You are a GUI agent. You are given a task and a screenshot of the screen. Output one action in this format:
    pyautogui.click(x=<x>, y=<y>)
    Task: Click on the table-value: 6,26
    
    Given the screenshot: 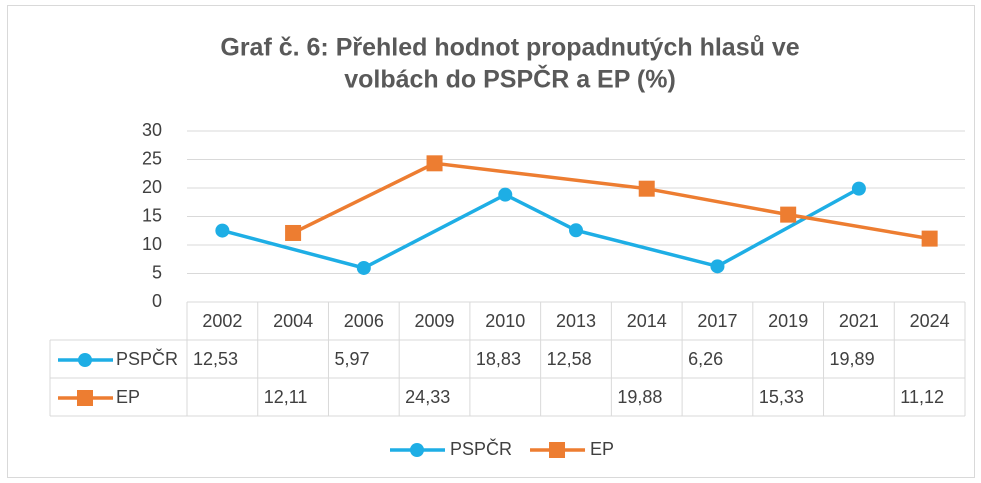 What is the action you would take?
    pyautogui.click(x=705, y=359)
    